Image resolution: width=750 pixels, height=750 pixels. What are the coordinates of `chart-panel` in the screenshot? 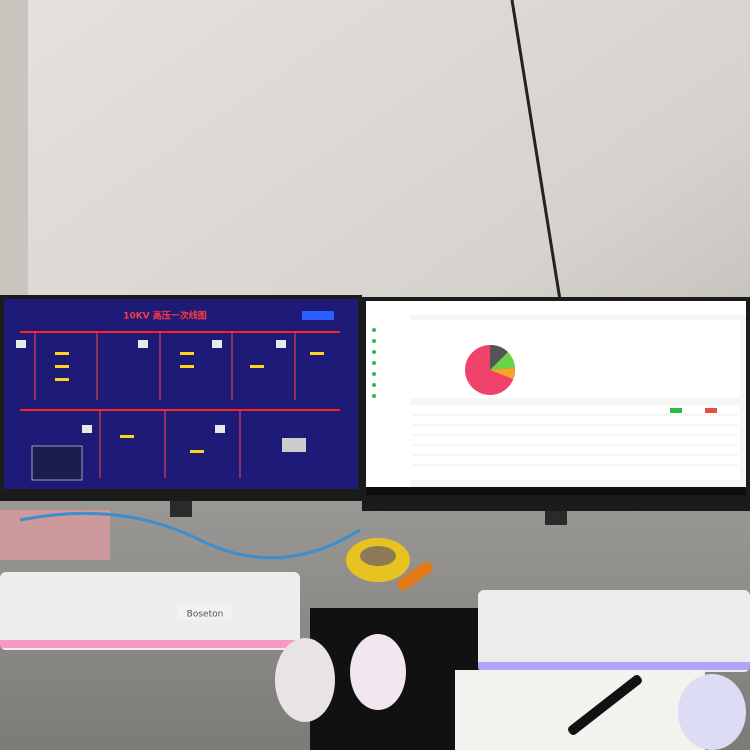 It's located at (575, 359).